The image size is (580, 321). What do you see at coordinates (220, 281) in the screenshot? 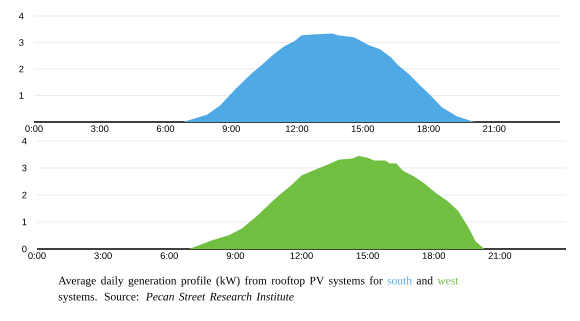
I see `text: Average daily generation profile (kW) from rooftop PV systems for` at bounding box center [220, 281].